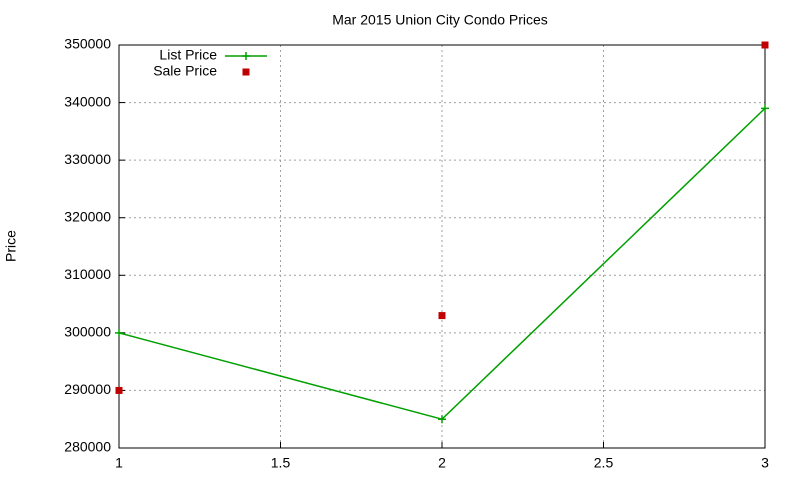 The width and height of the screenshot is (800, 480). Describe the element at coordinates (87, 159) in the screenshot. I see `y-tick-label: 330000` at that location.